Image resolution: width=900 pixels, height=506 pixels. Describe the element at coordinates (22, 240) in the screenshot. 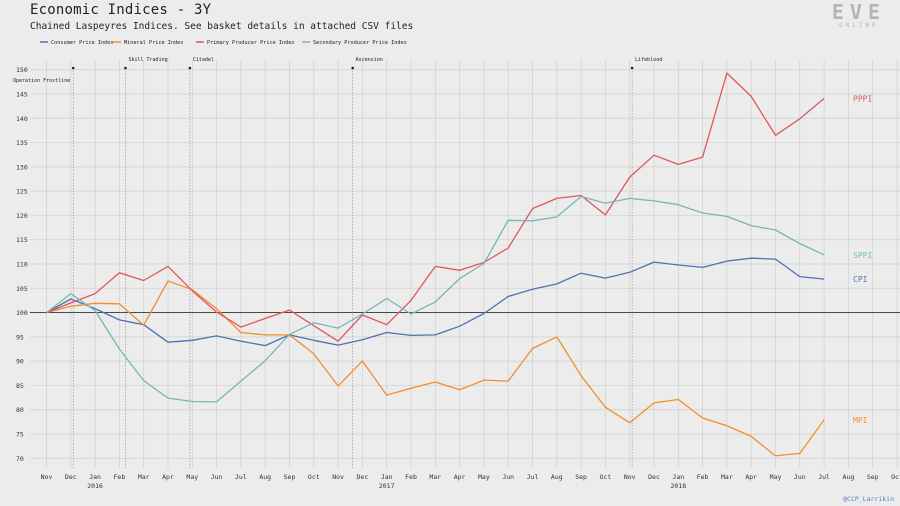

I see `y-tick-label: 115` at that location.